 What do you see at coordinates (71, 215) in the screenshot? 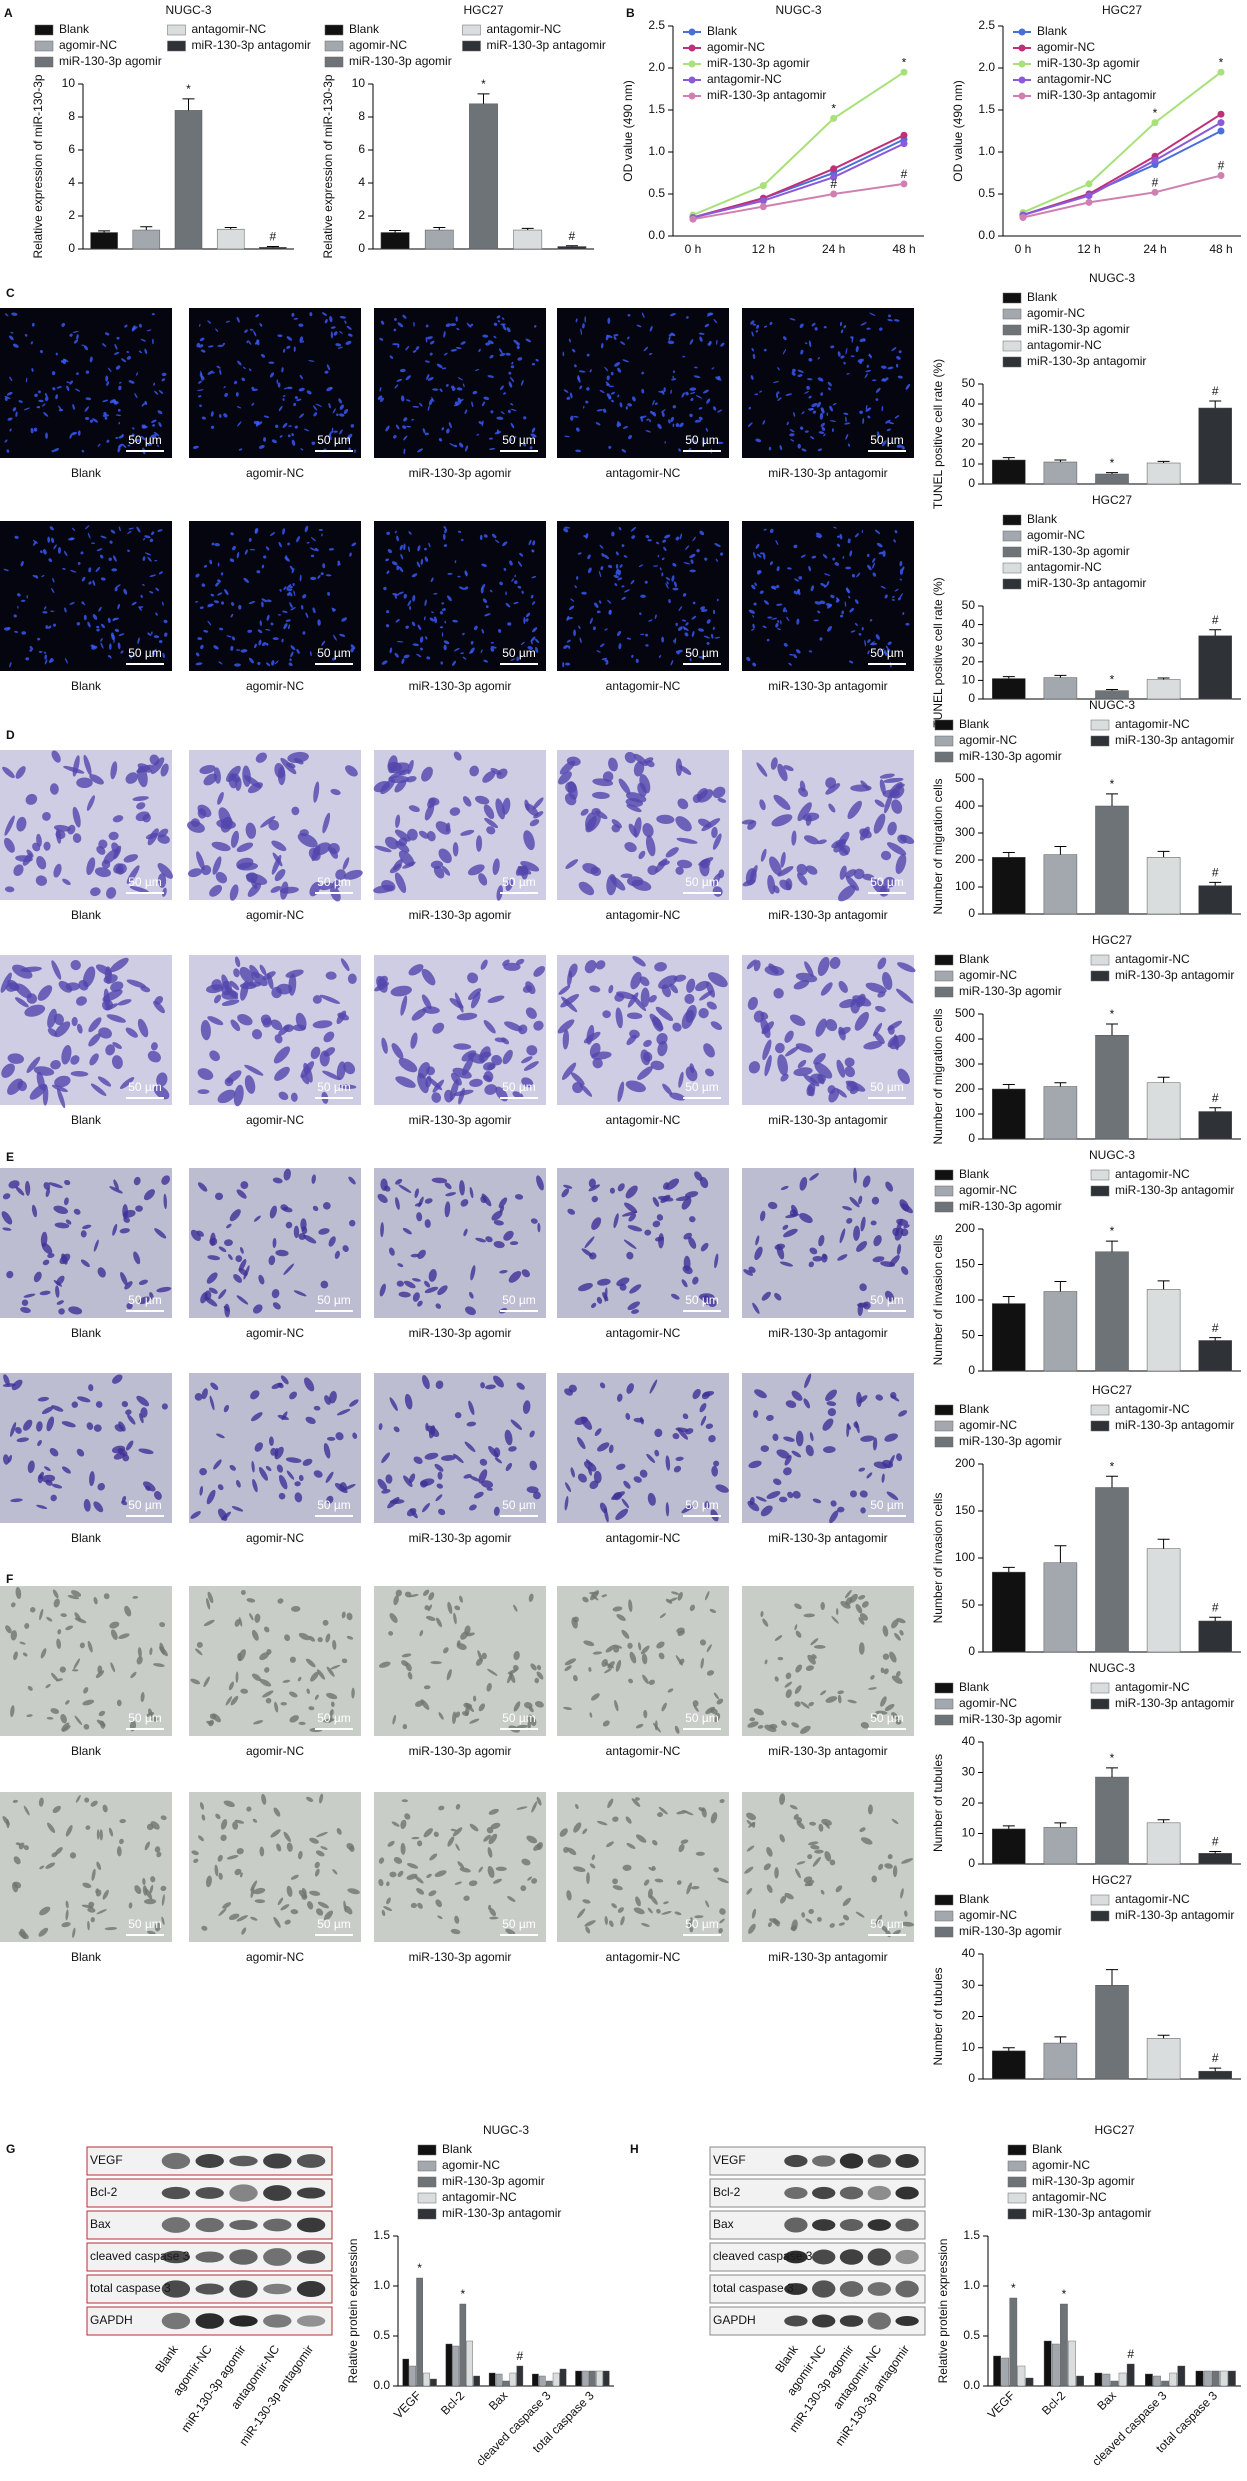
I see `y-tick-label: 2` at bounding box center [71, 215].